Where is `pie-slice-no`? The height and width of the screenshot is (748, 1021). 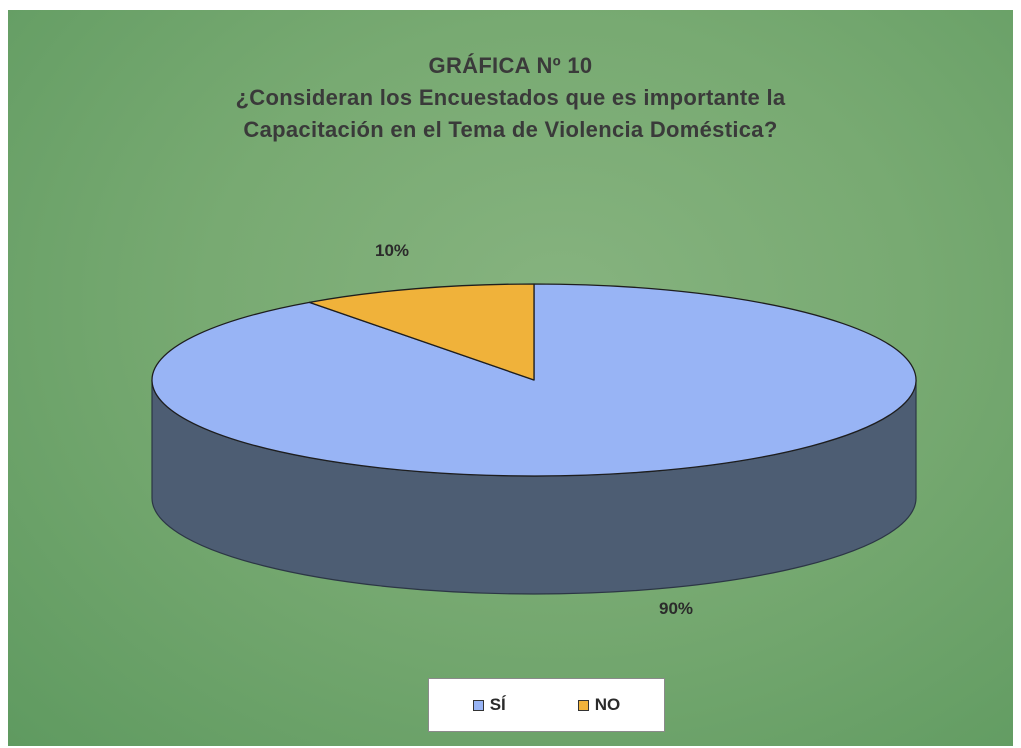 pie-slice-no is located at coordinates (421, 332).